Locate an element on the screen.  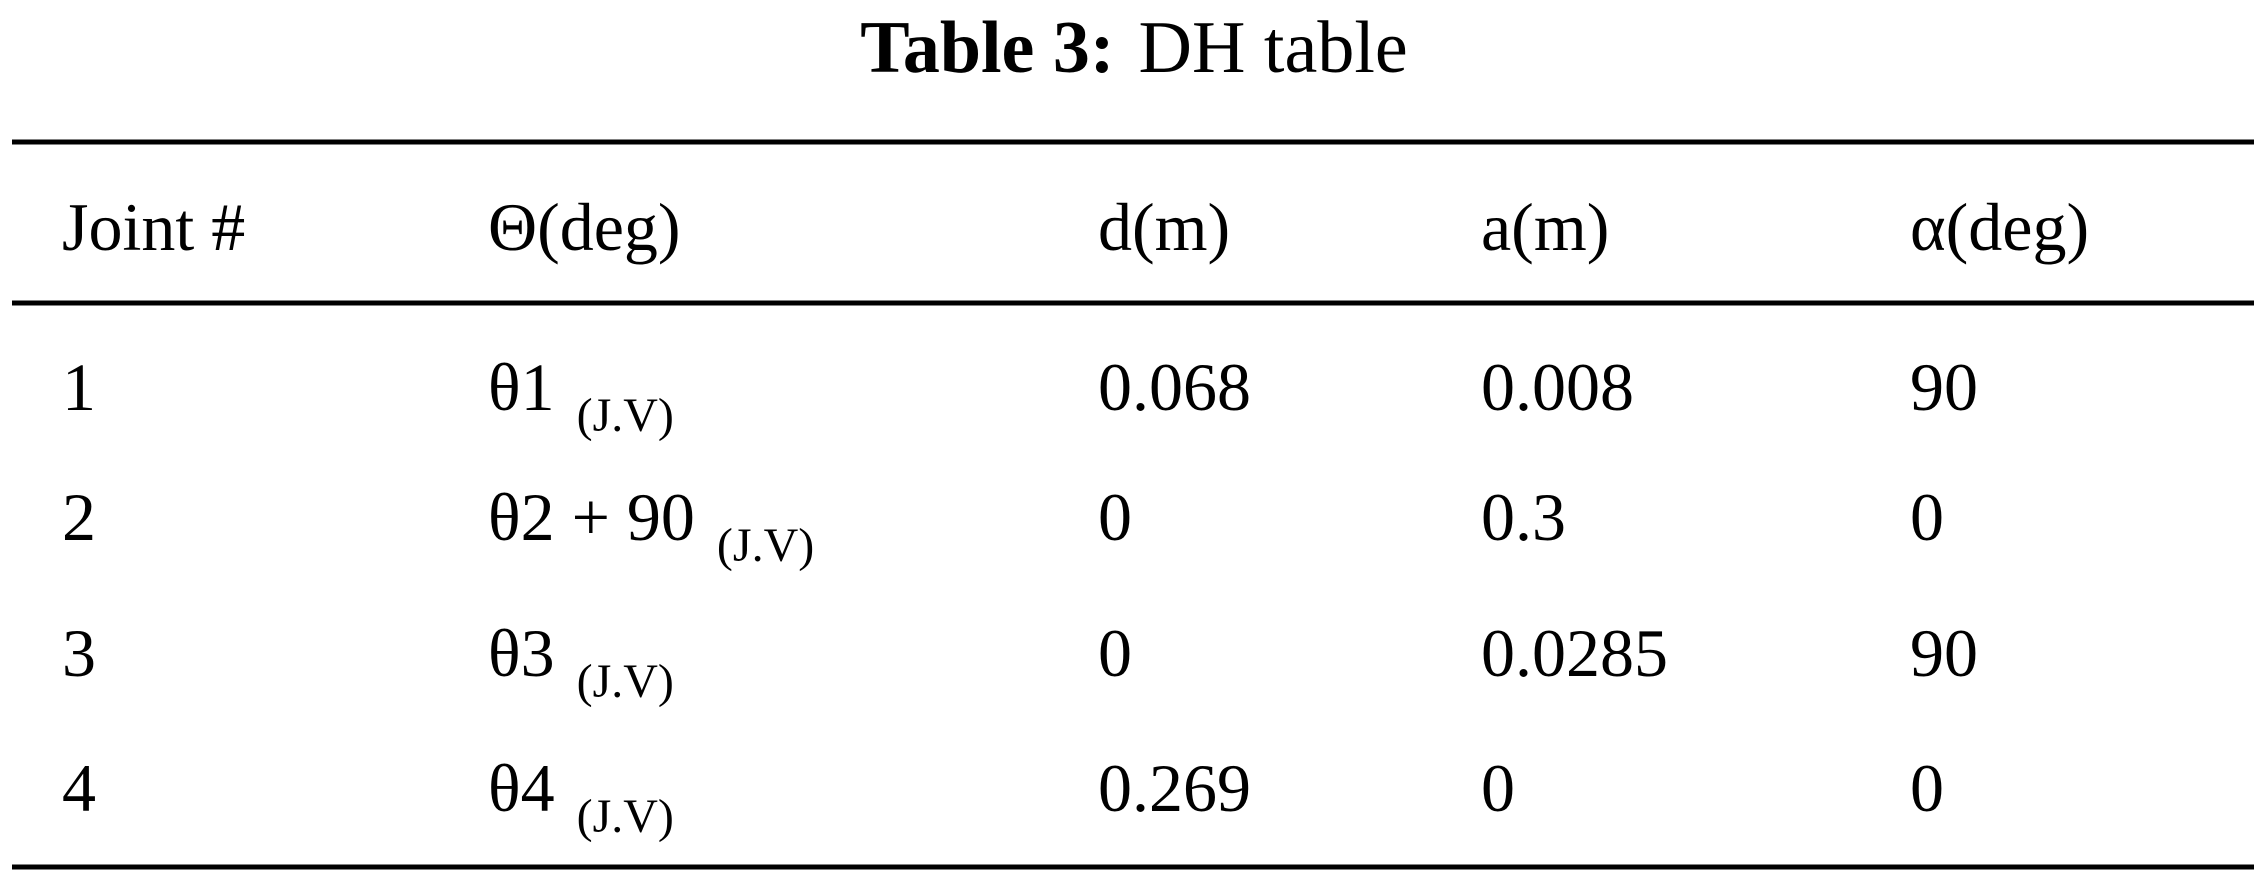
cell-main: θ3 is located at coordinates (521, 653).